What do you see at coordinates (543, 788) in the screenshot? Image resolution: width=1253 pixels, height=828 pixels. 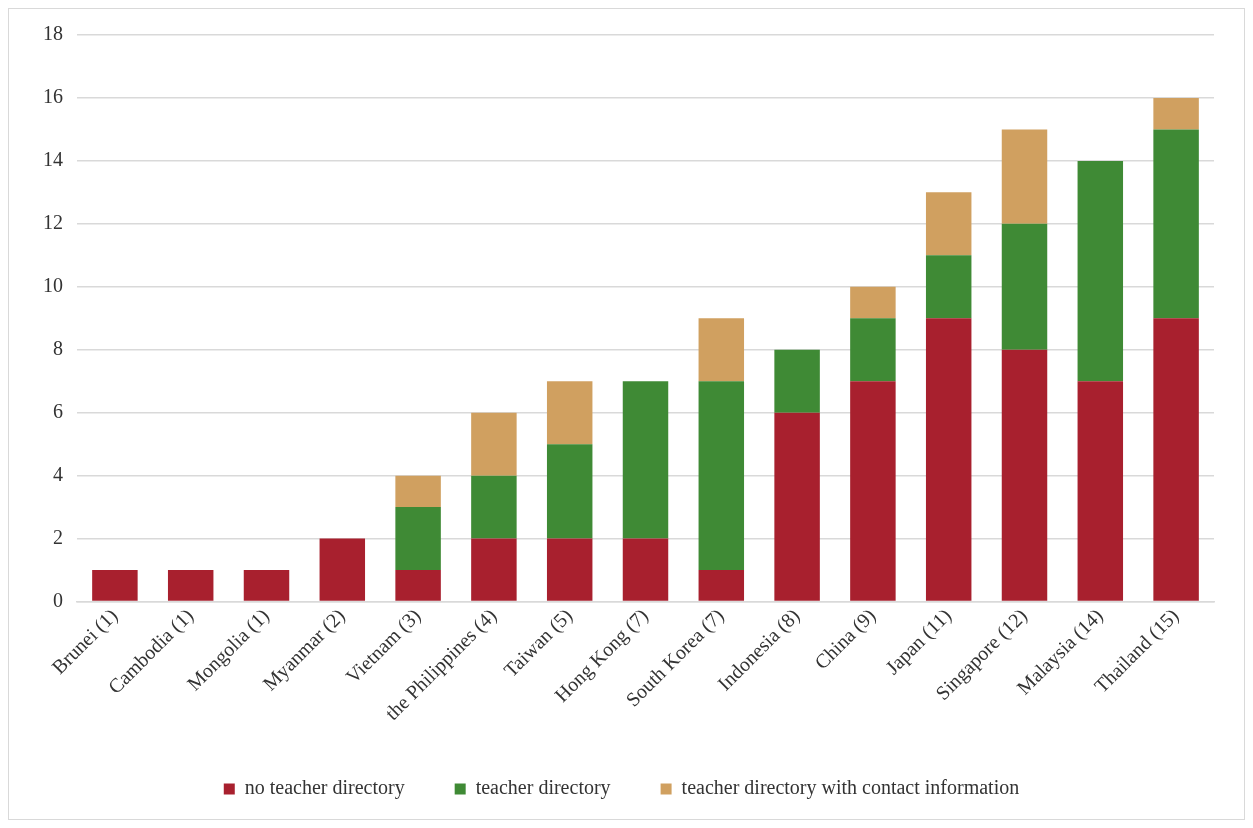 I see `legend-label: teacher directory` at bounding box center [543, 788].